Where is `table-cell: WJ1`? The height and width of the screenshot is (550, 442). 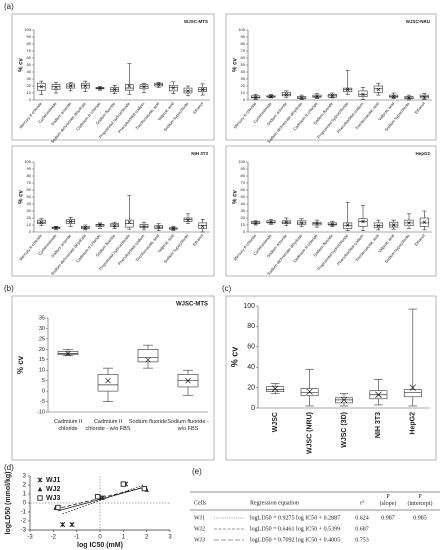 table-cell: WJ1 is located at coordinates (199, 518).